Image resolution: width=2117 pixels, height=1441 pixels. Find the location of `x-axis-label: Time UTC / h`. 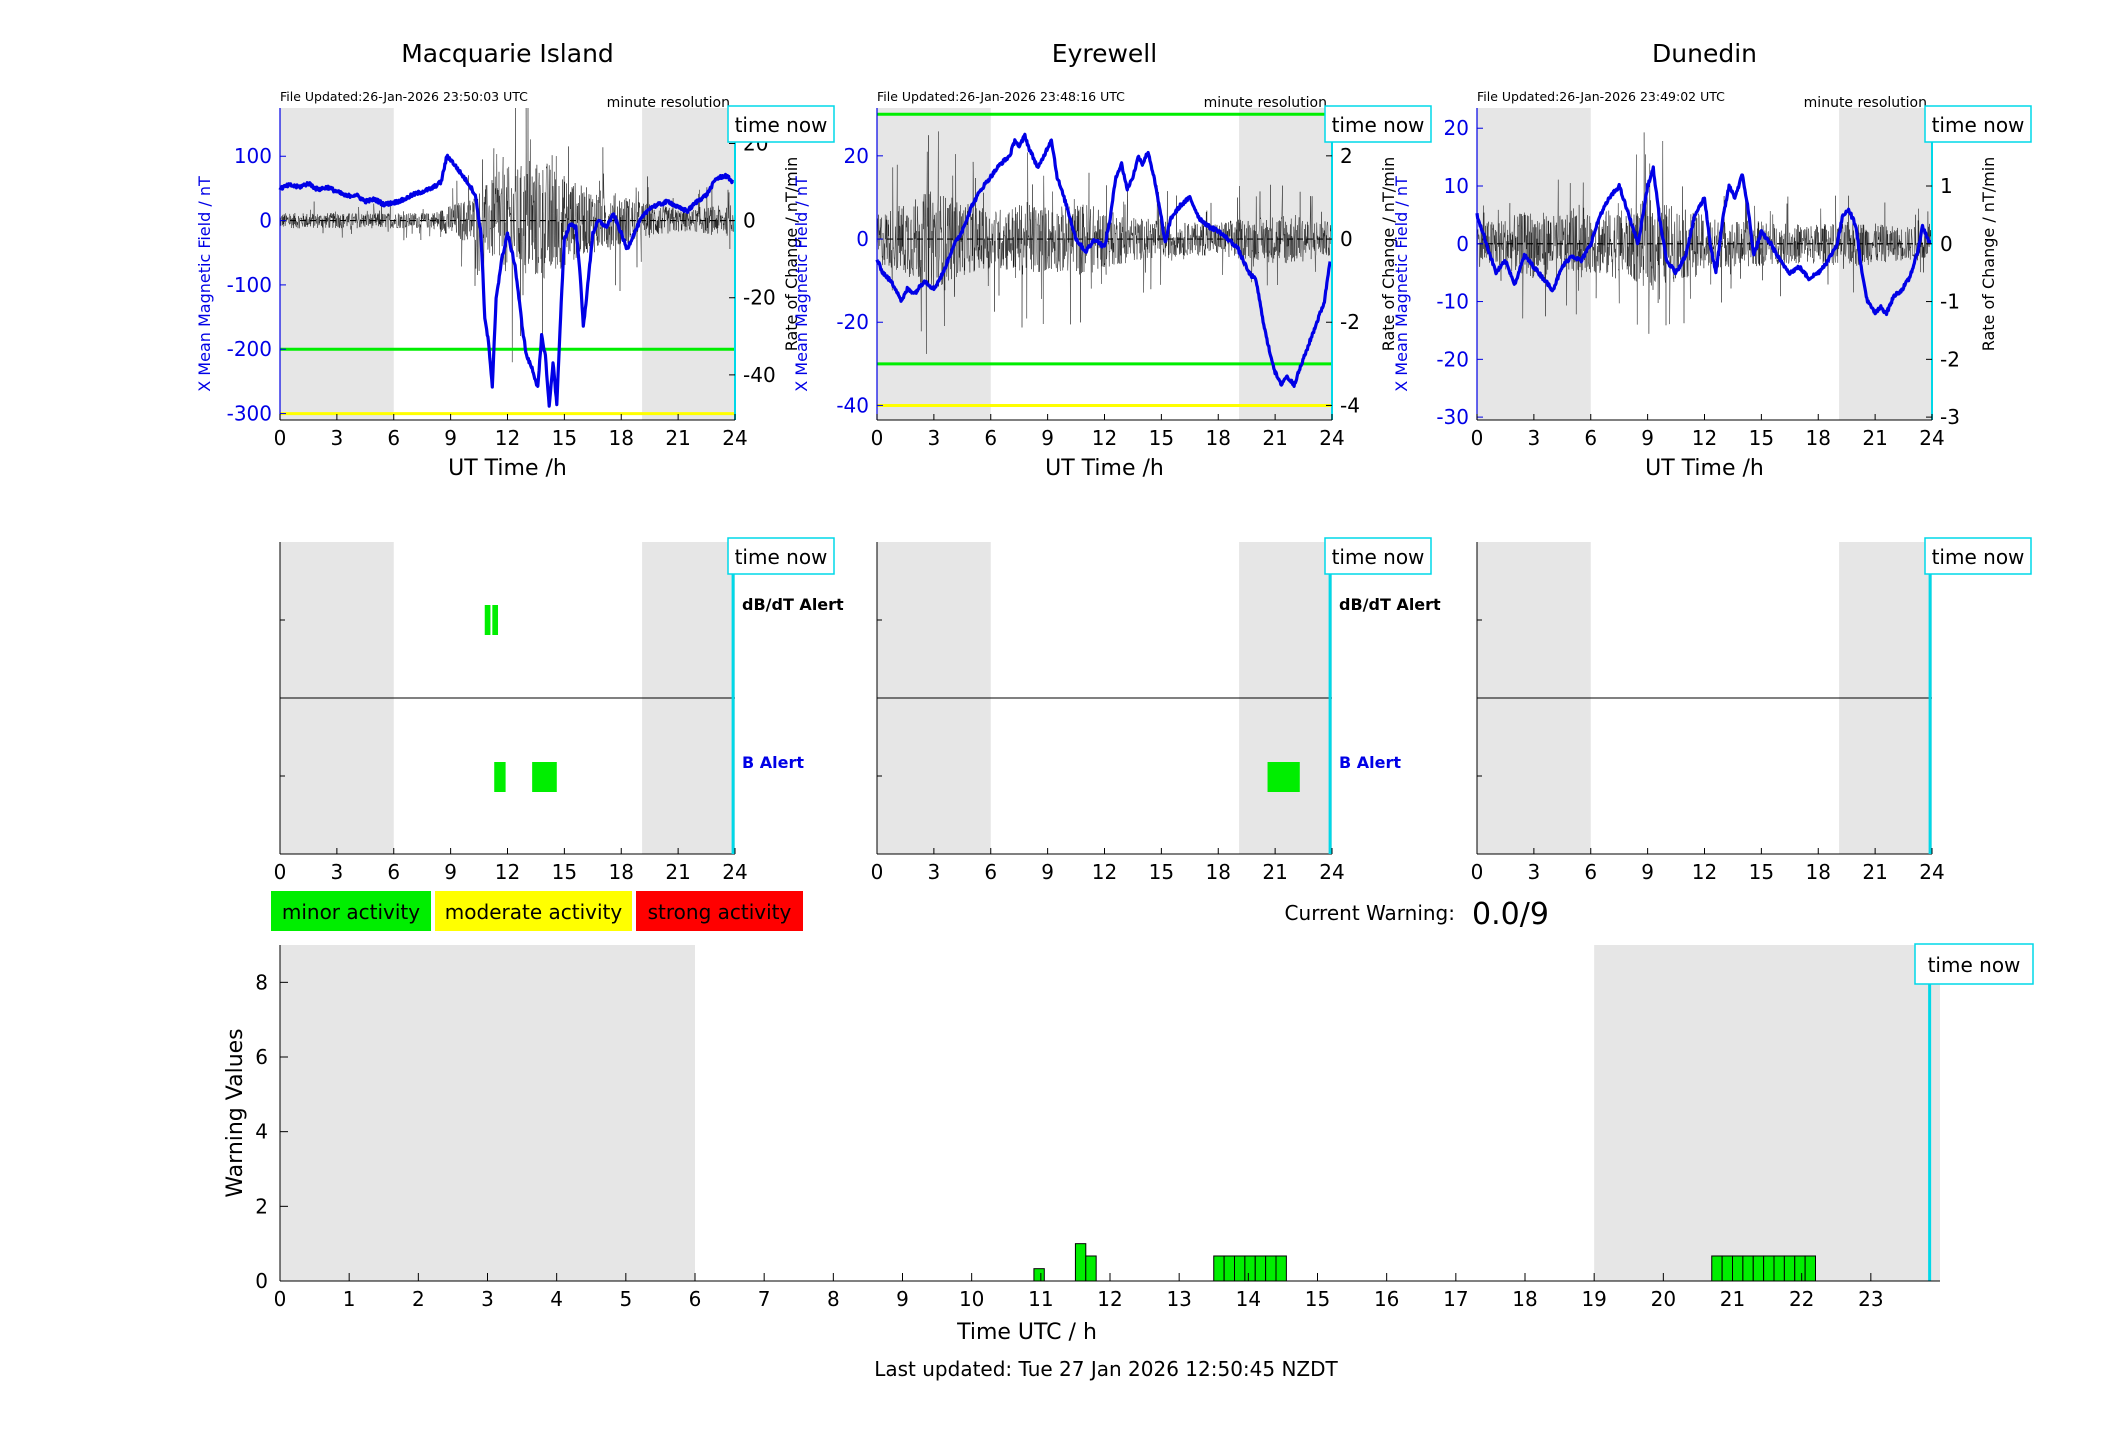

x-axis-label: Time UTC / h is located at coordinates (1026, 1332).